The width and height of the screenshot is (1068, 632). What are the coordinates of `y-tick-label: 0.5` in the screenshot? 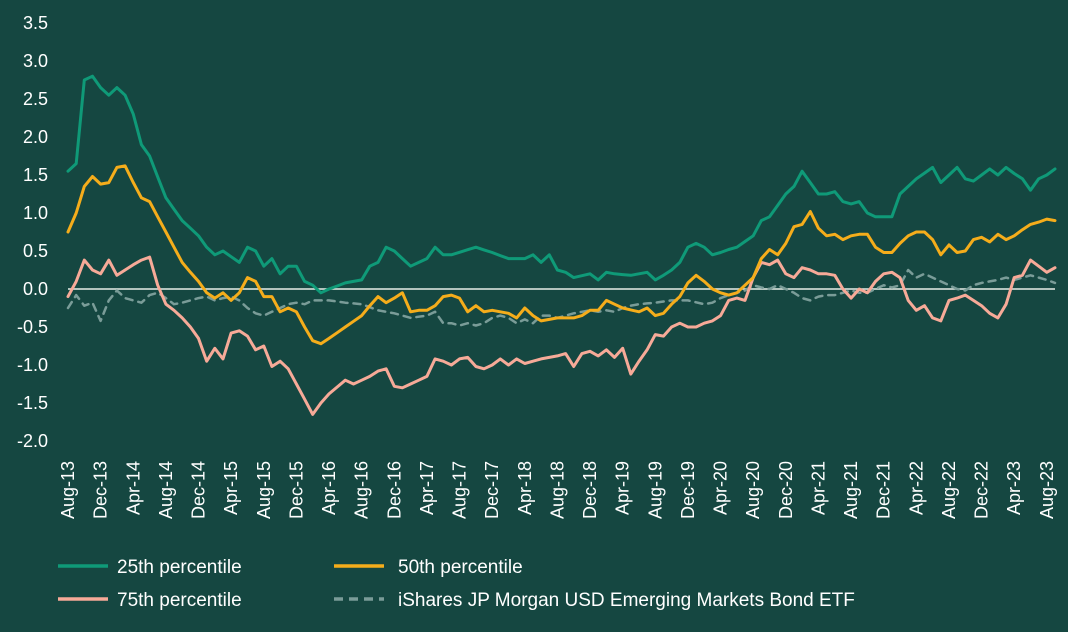 It's located at (35, 251).